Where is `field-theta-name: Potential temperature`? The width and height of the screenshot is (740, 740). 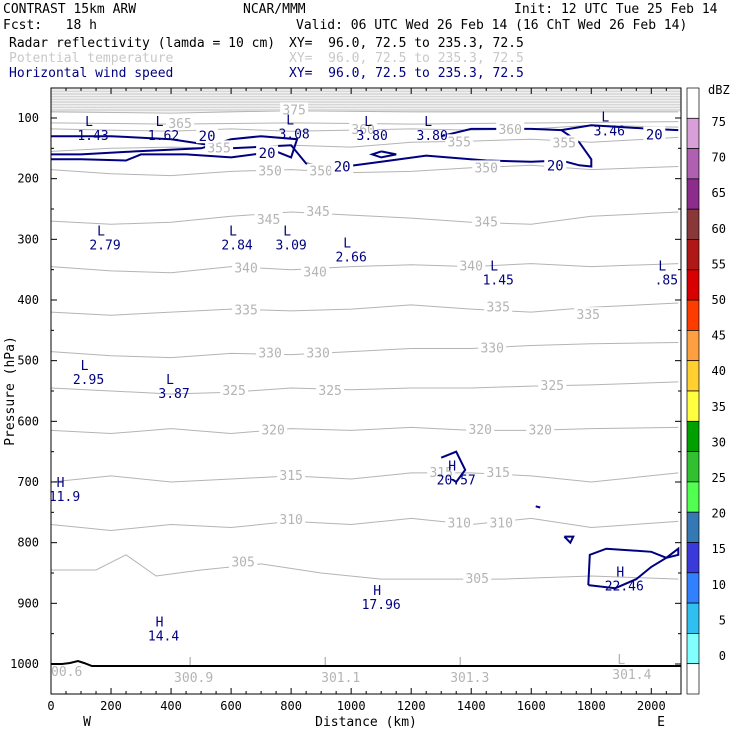 field-theta-name: Potential temperature is located at coordinates (91, 58).